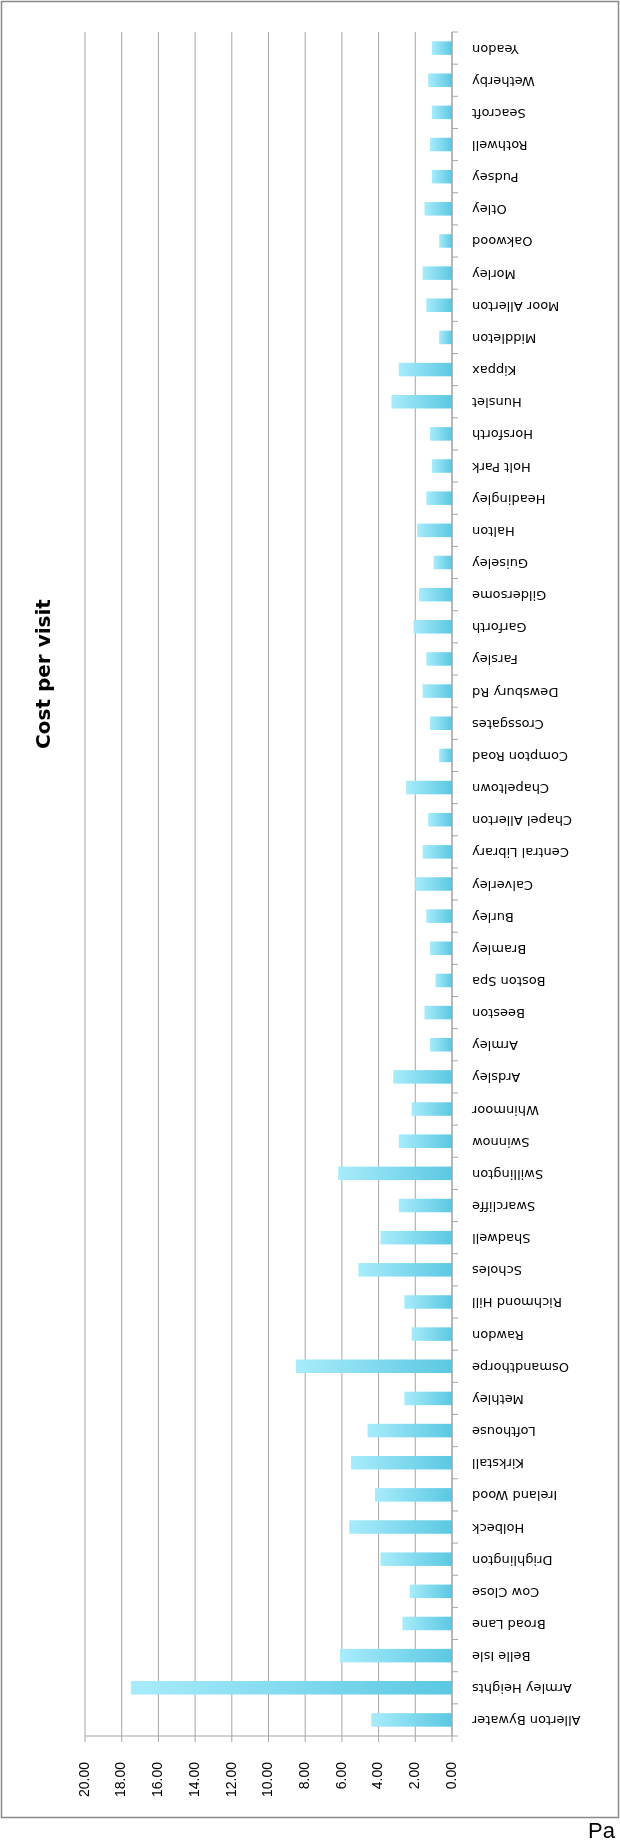 The width and height of the screenshot is (620, 1843). I want to click on y-tick-label: Chapel Allerton, so click(522, 821).